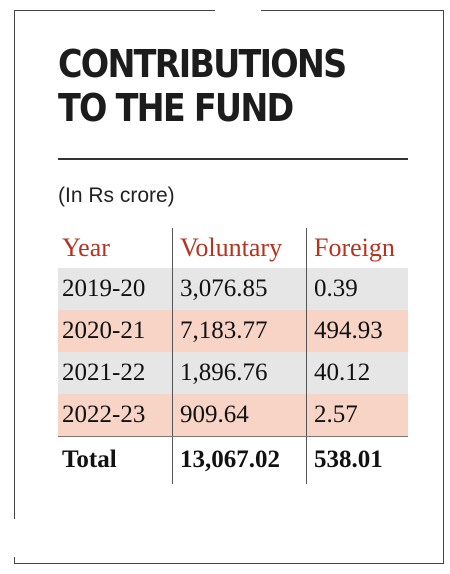 The width and height of the screenshot is (450, 574). I want to click on frame-gap-left, so click(15, 538).